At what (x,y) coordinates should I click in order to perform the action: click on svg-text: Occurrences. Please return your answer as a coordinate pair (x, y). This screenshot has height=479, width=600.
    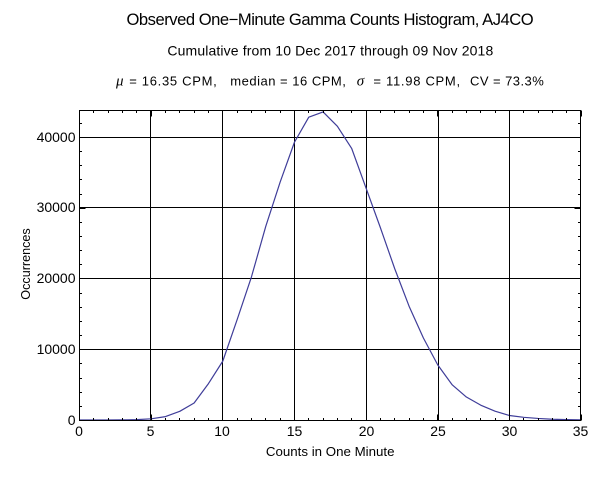
    Looking at the image, I should click on (26, 263).